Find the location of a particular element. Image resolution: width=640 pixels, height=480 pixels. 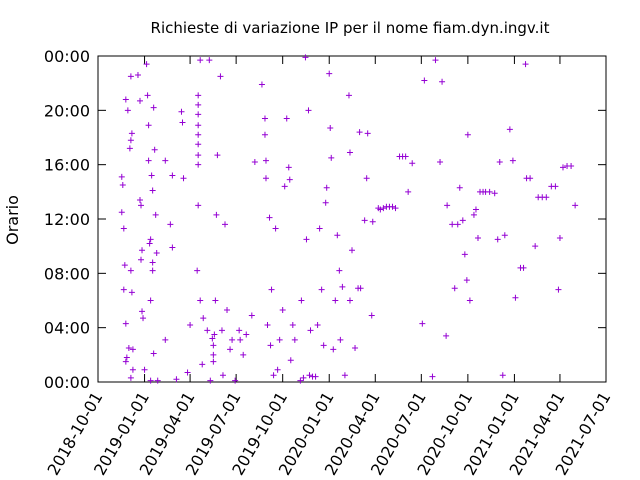

y-axis-label: Orario is located at coordinates (12, 220).